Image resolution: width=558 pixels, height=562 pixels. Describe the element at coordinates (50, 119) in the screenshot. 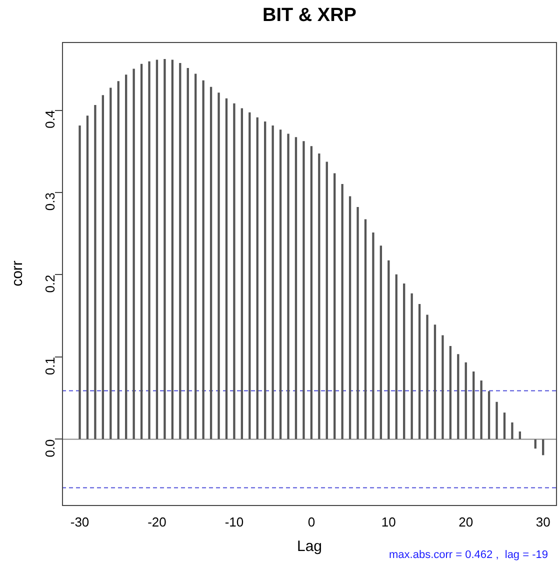

I see `y-tick-label: 0.4` at that location.